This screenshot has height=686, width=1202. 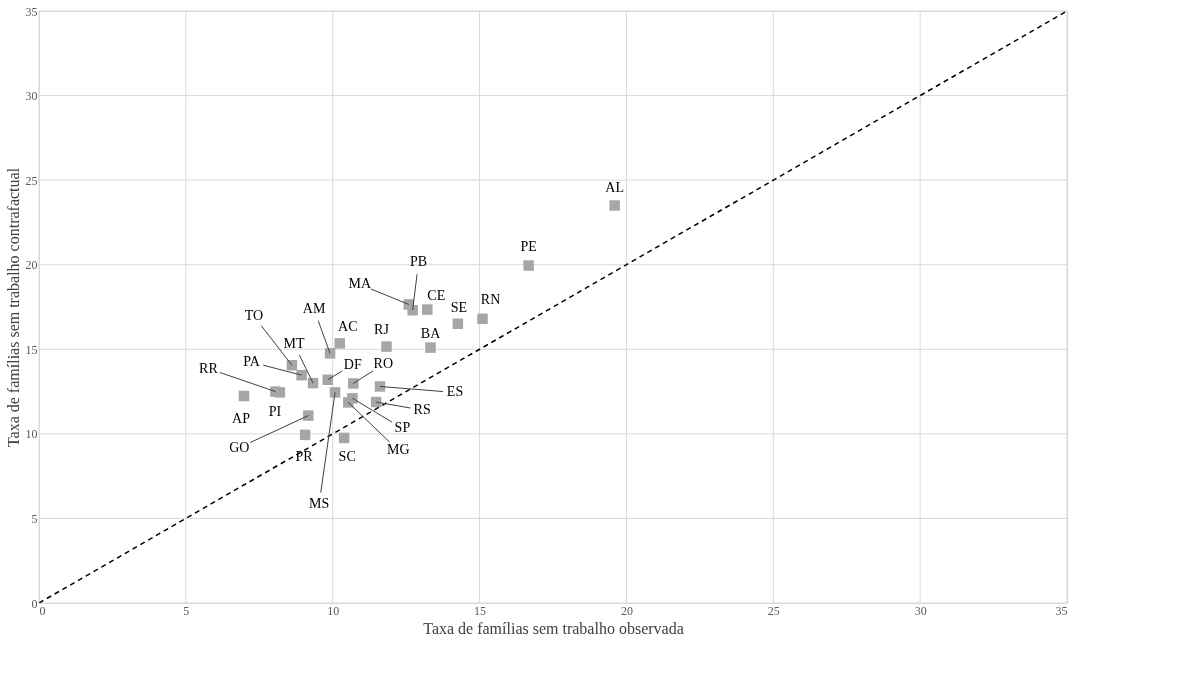 What do you see at coordinates (333, 610) in the screenshot?
I see `x-tick-label: 10` at bounding box center [333, 610].